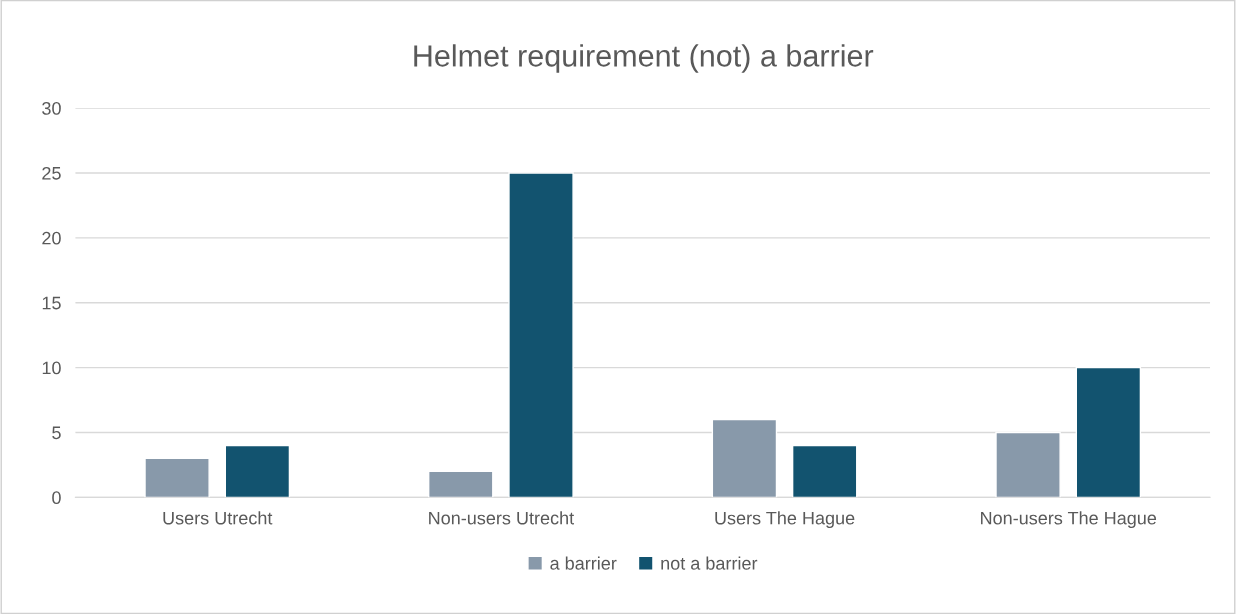  I want to click on legend-label: a barrier, so click(583, 563).